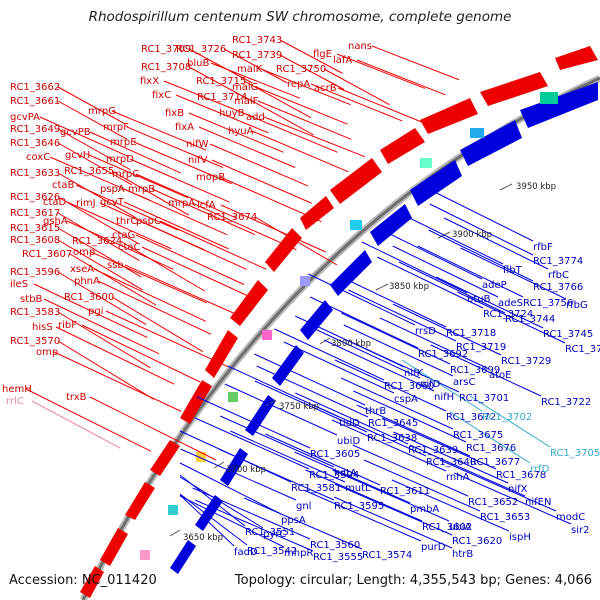  Describe the element at coordinates (342, 60) in the screenshot. I see `forward-gene-label: lafA` at that location.